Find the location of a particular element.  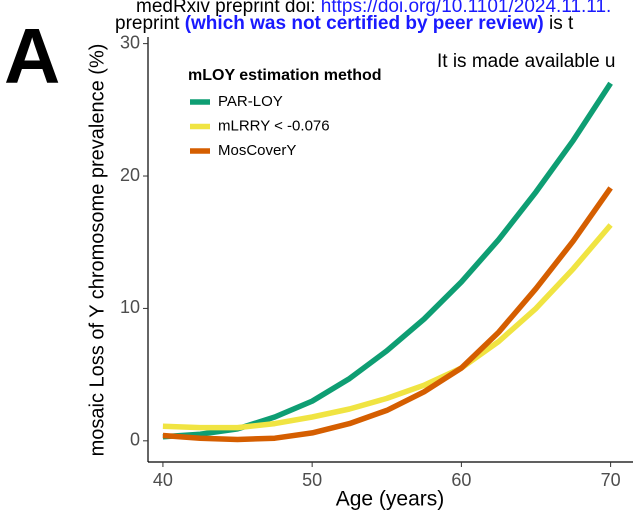

x-tick-label: 50 is located at coordinates (312, 480).